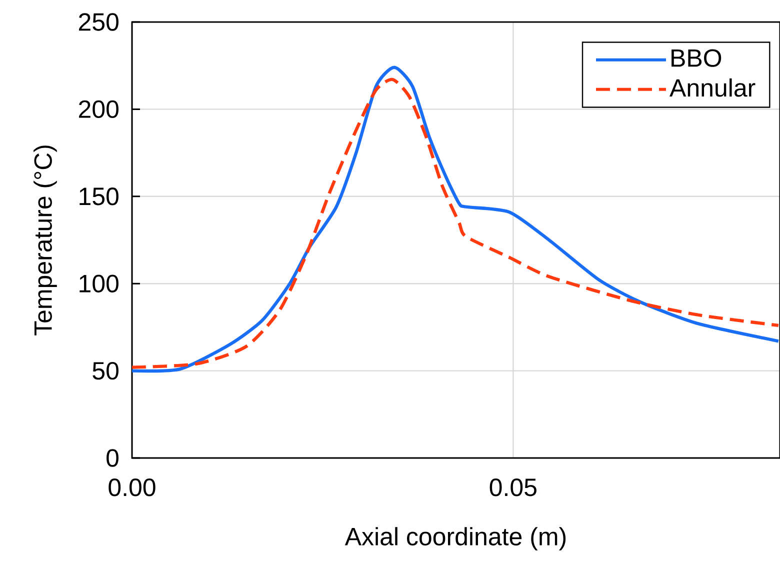 The height and width of the screenshot is (562, 780). Describe the element at coordinates (99, 283) in the screenshot. I see `y-tick-label: 100` at that location.